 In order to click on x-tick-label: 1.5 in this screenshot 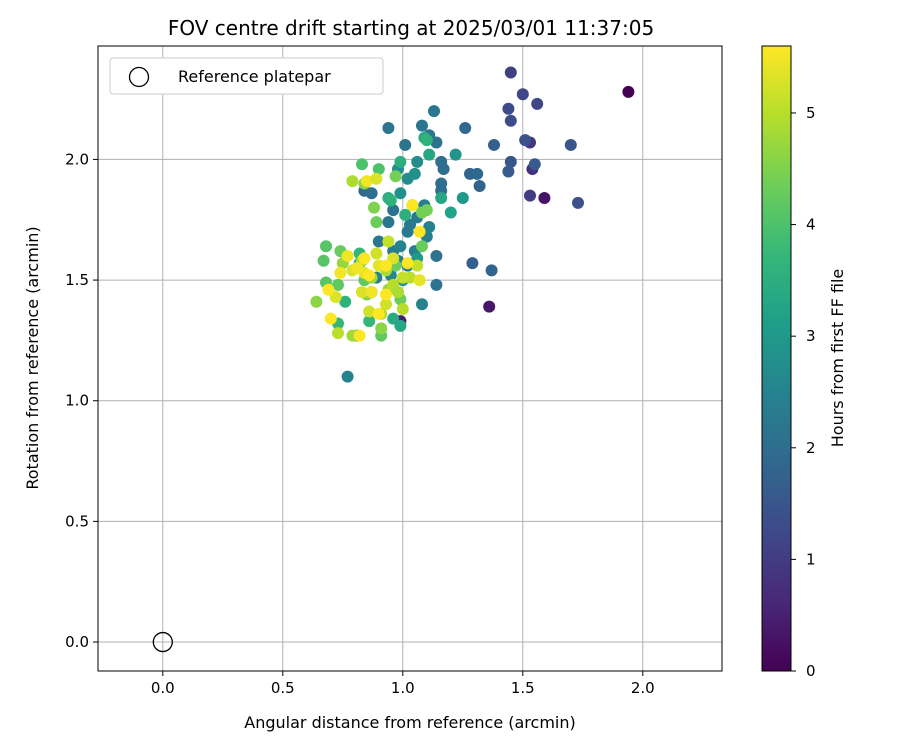, I will do `click(523, 688)`.